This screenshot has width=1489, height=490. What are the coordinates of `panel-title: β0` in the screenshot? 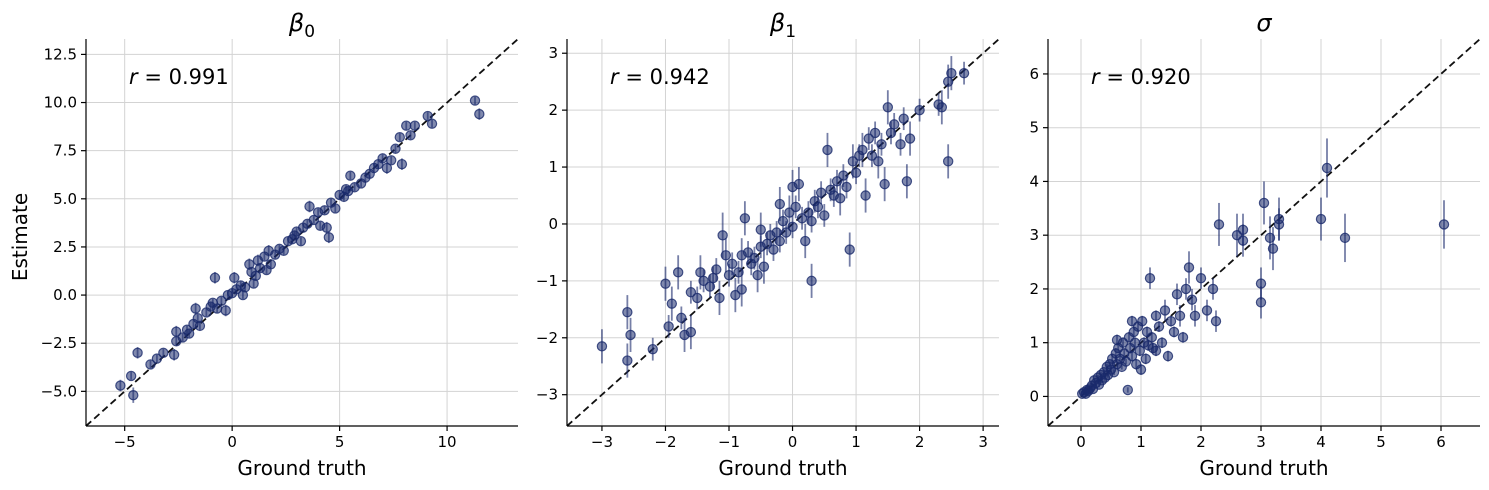 It's located at (301, 25).